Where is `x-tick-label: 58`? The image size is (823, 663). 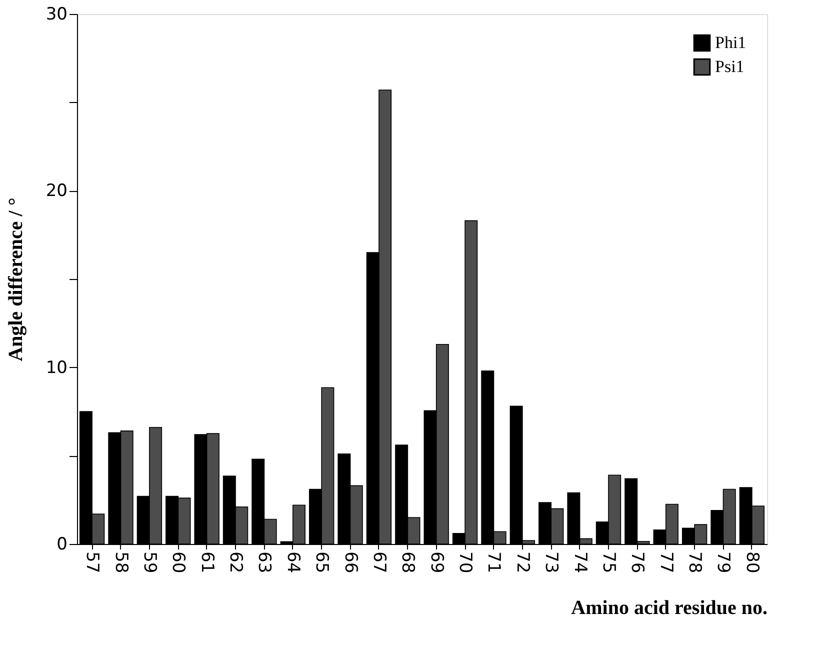 x-tick-label: 58 is located at coordinates (120, 563).